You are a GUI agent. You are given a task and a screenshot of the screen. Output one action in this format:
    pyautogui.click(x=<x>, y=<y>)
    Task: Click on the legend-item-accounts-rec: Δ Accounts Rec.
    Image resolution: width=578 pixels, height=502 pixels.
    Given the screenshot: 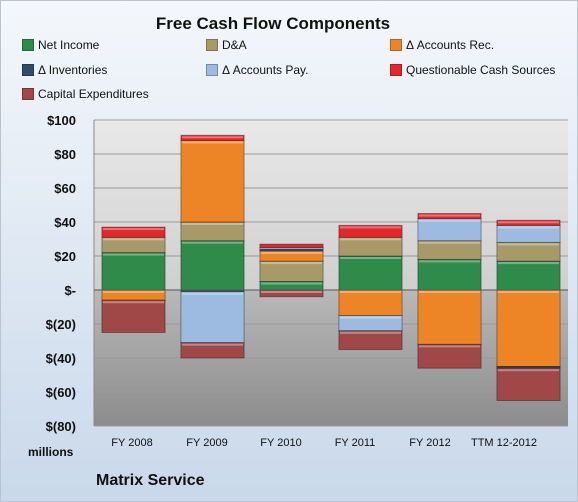 What is the action you would take?
    pyautogui.click(x=442, y=45)
    